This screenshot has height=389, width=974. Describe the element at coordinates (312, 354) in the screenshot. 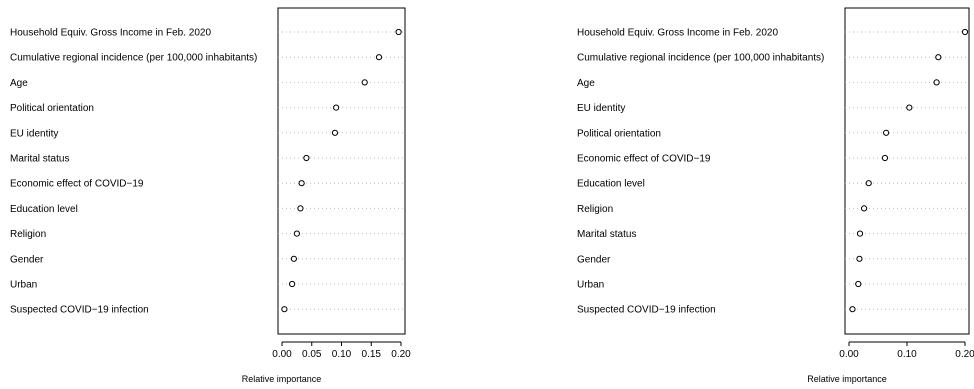

I see `x-tick-label: 0.05` at that location.